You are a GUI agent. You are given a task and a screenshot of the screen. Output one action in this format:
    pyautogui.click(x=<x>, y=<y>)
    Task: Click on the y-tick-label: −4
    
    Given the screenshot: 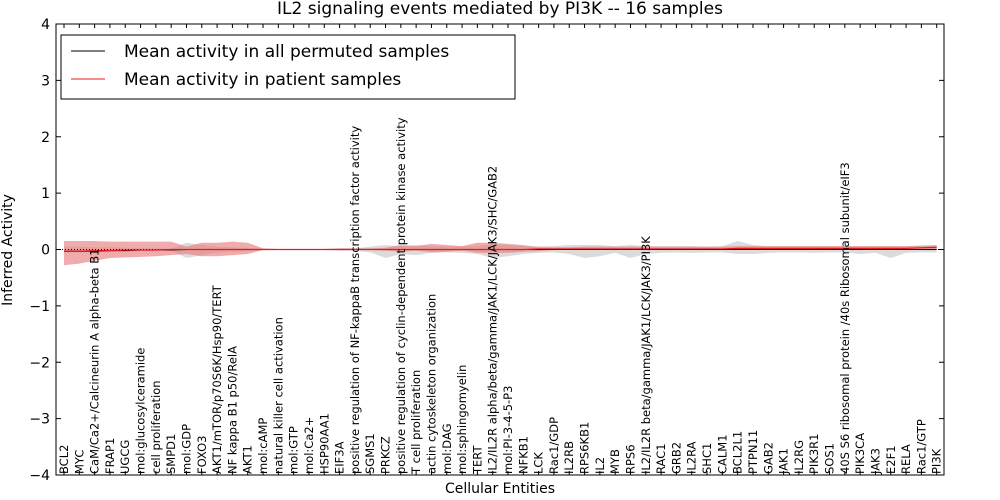 What is the action you would take?
    pyautogui.click(x=39, y=476)
    